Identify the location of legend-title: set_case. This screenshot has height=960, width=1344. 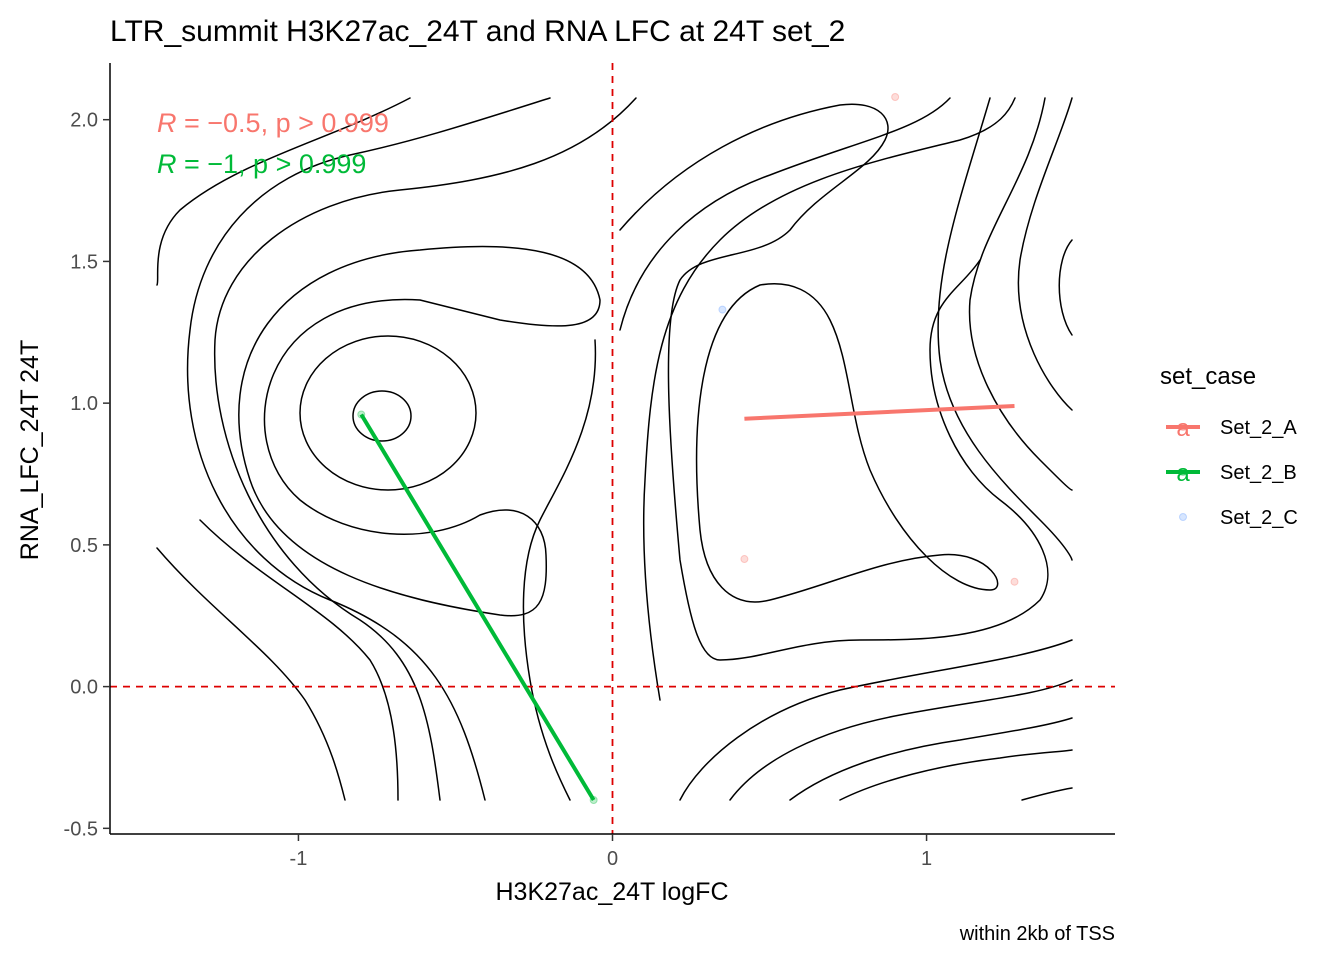
(1208, 376).